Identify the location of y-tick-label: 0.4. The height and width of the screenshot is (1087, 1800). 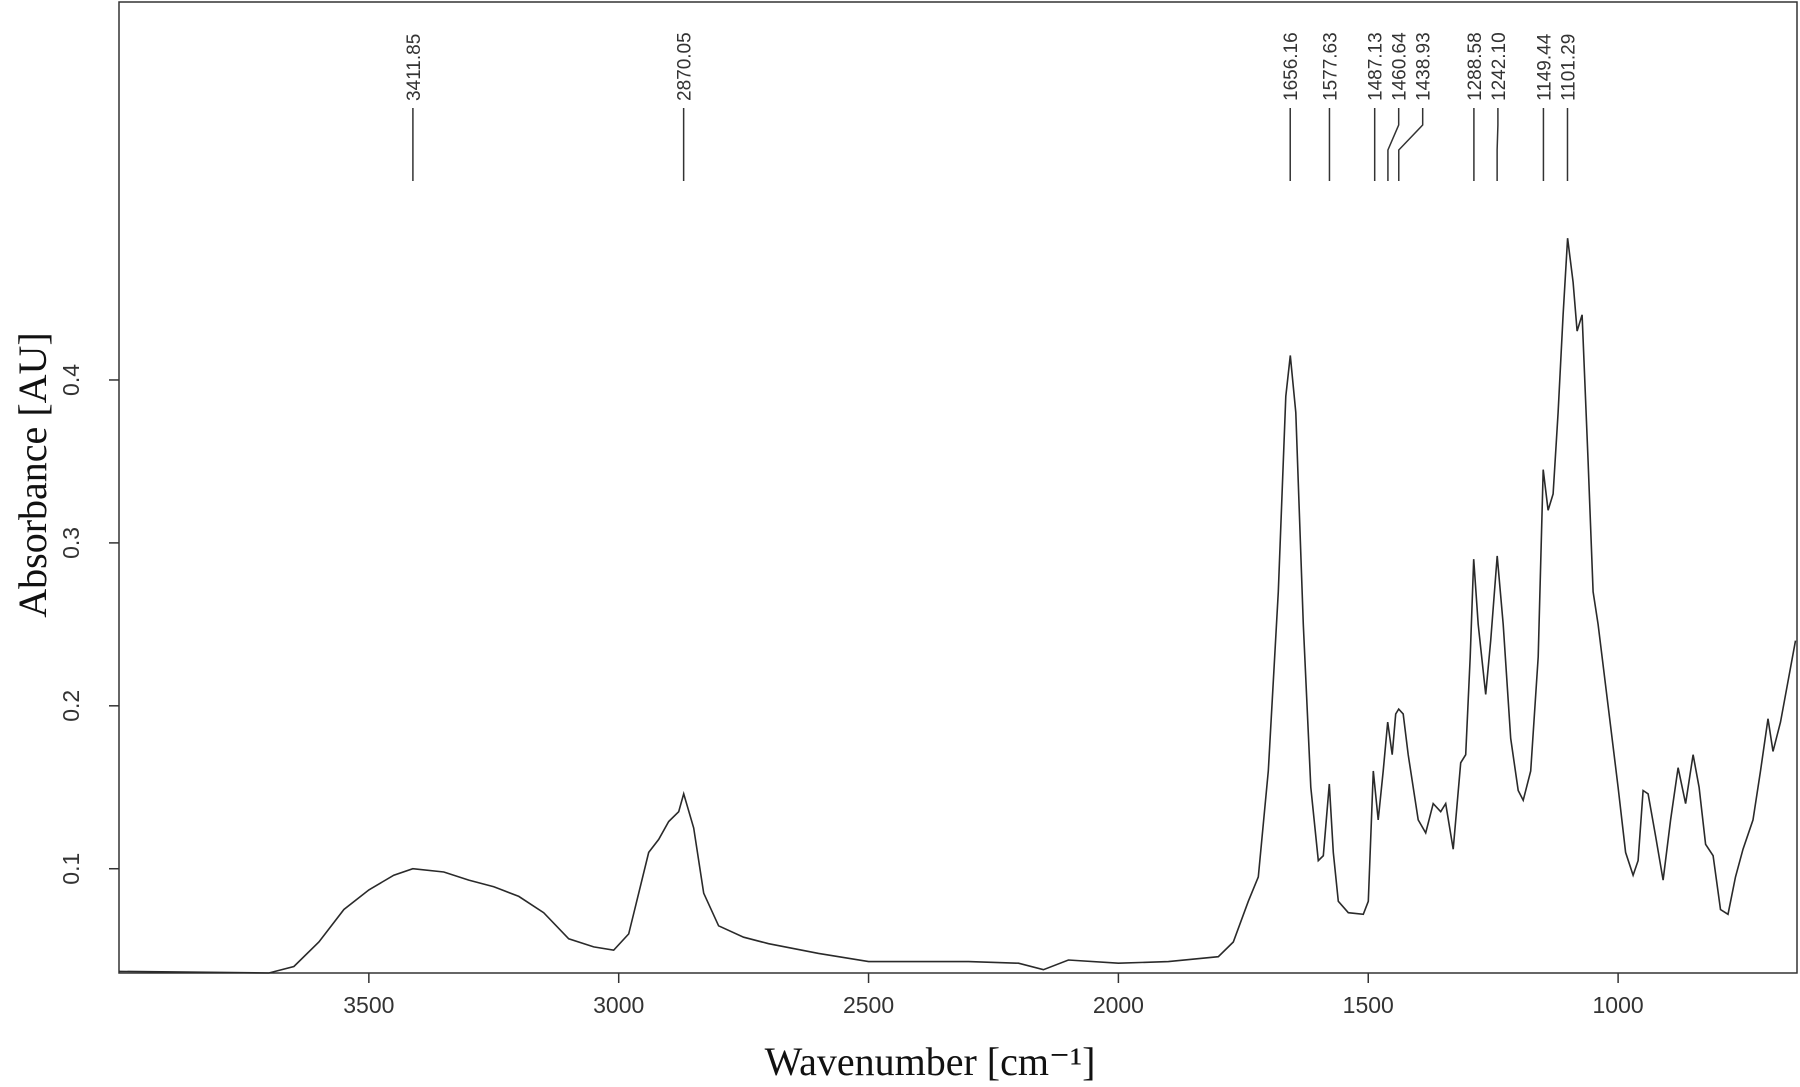
(71, 380).